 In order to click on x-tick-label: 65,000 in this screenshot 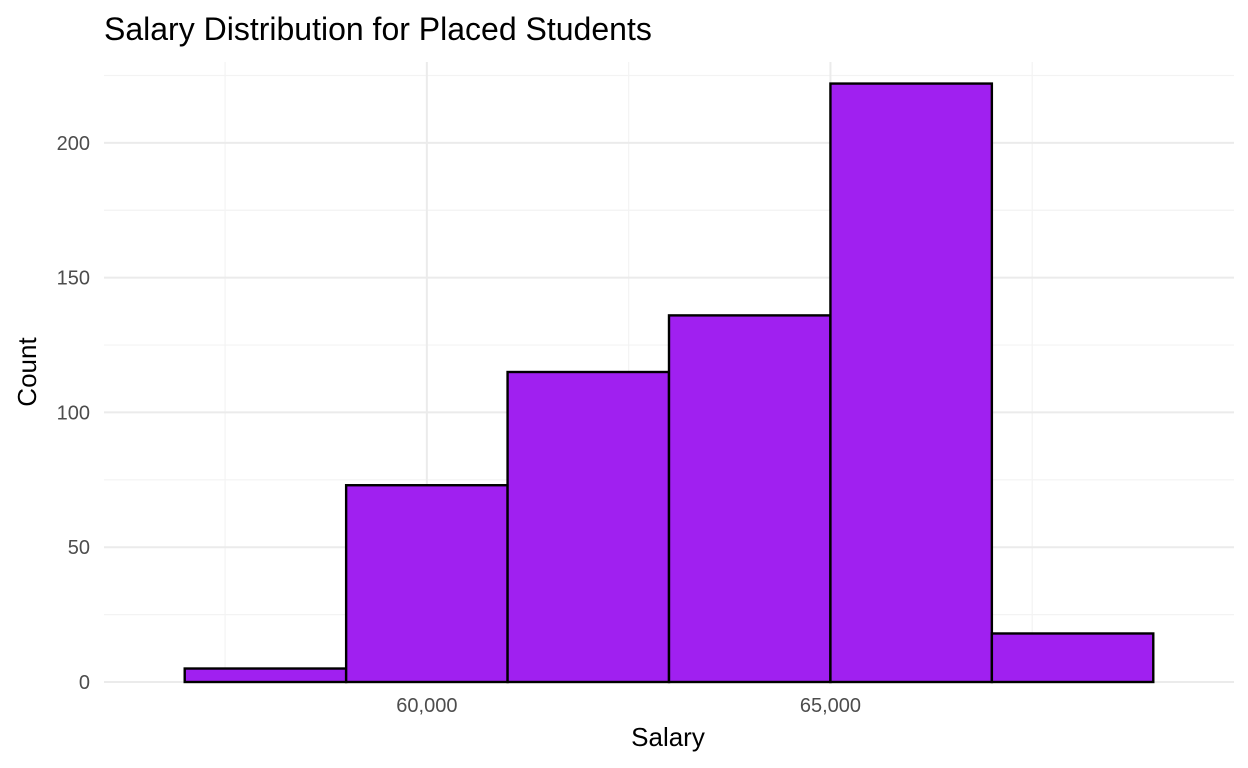, I will do `click(830, 706)`.